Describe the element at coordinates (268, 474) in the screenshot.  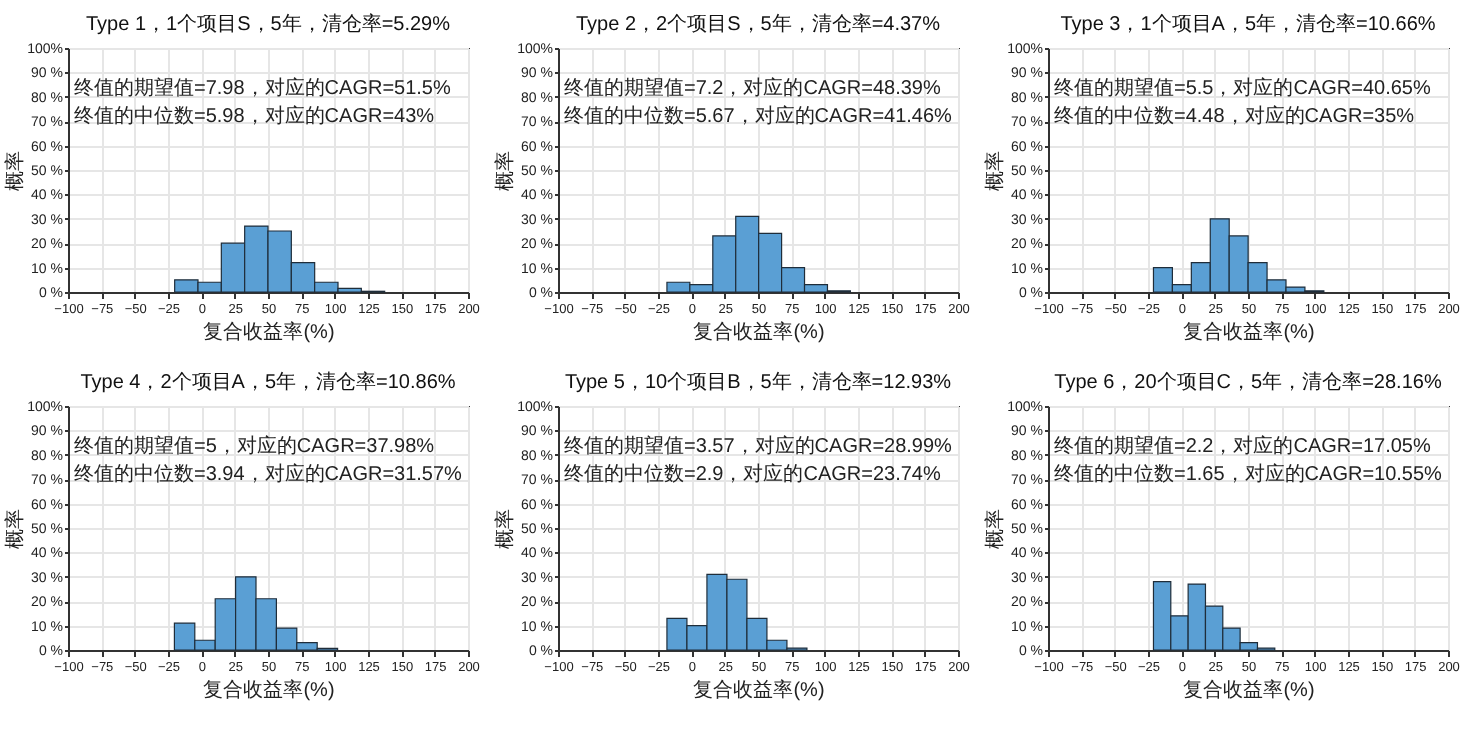
I see `annotation: 终值的中位数=3.94，对应的CAGR=31.57%` at that location.